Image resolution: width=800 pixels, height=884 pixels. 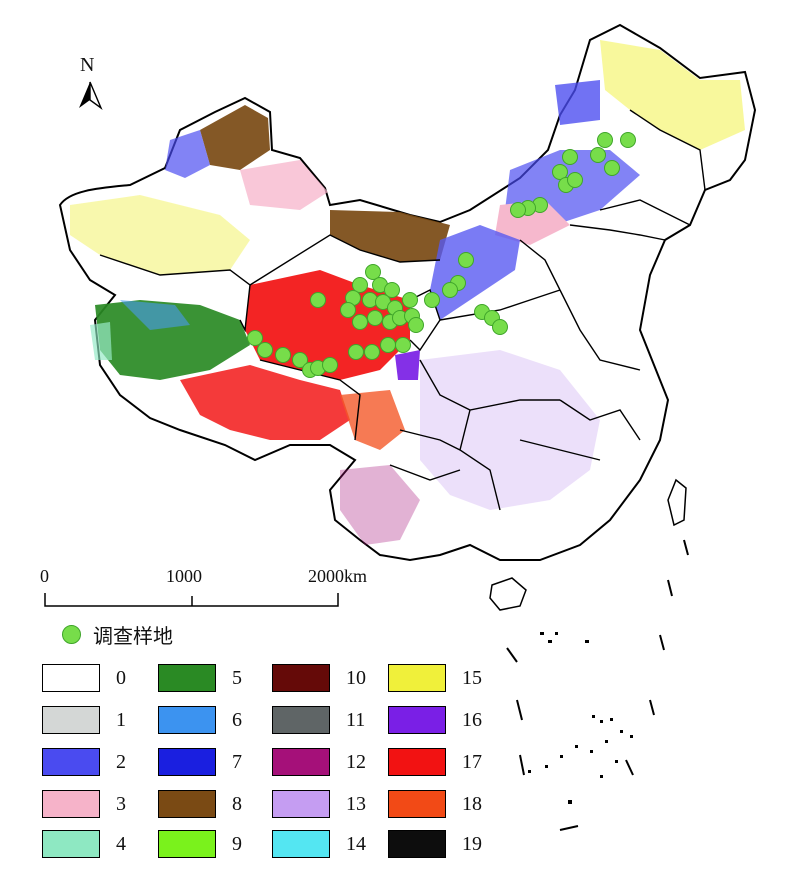 What do you see at coordinates (472, 803) in the screenshot?
I see `legend-label: 18` at bounding box center [472, 803].